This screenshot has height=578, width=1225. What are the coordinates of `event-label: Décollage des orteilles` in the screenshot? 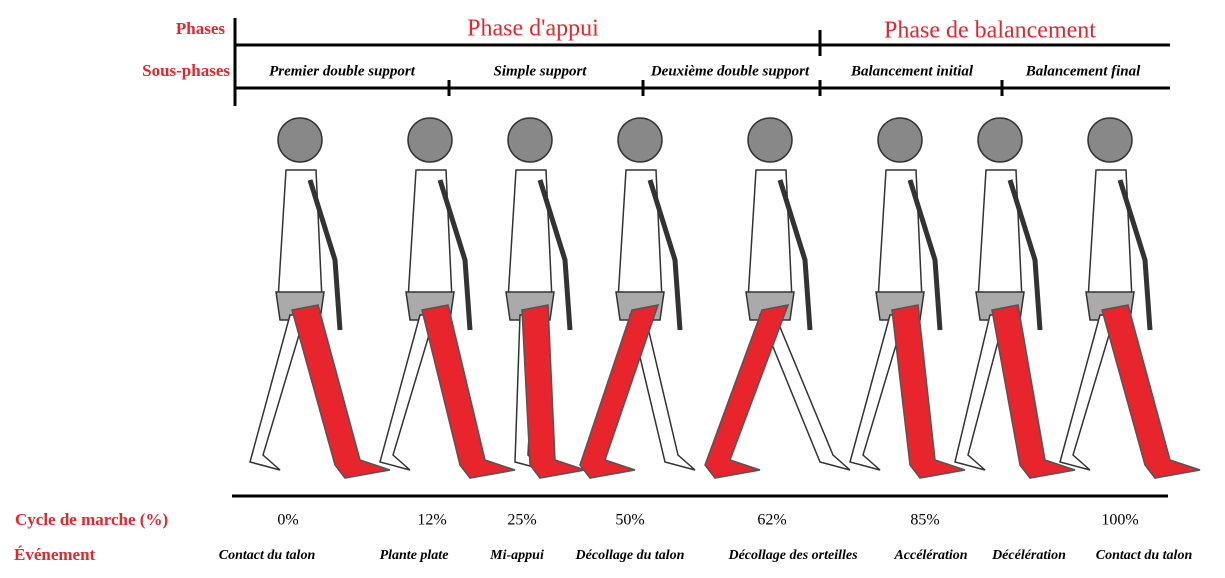 It's located at (792, 555).